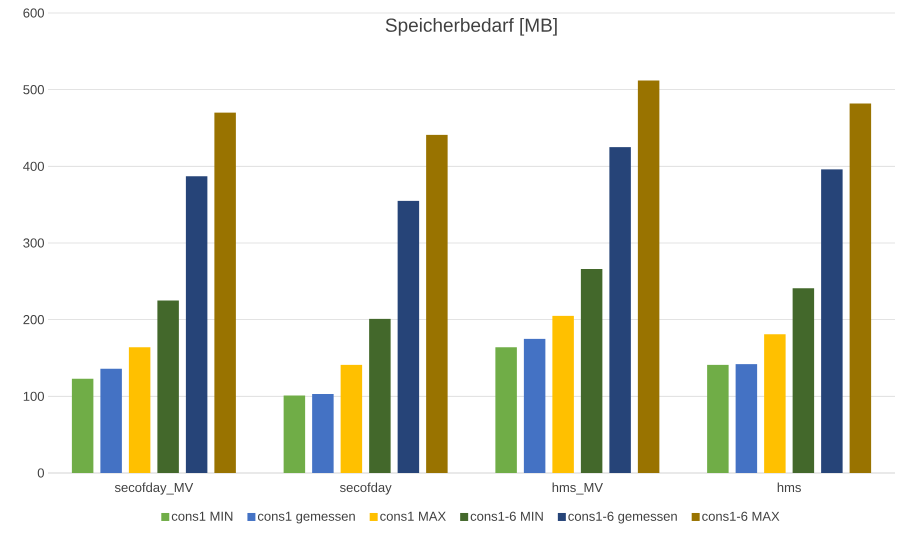  I want to click on y-tick-label: 500, so click(33, 89).